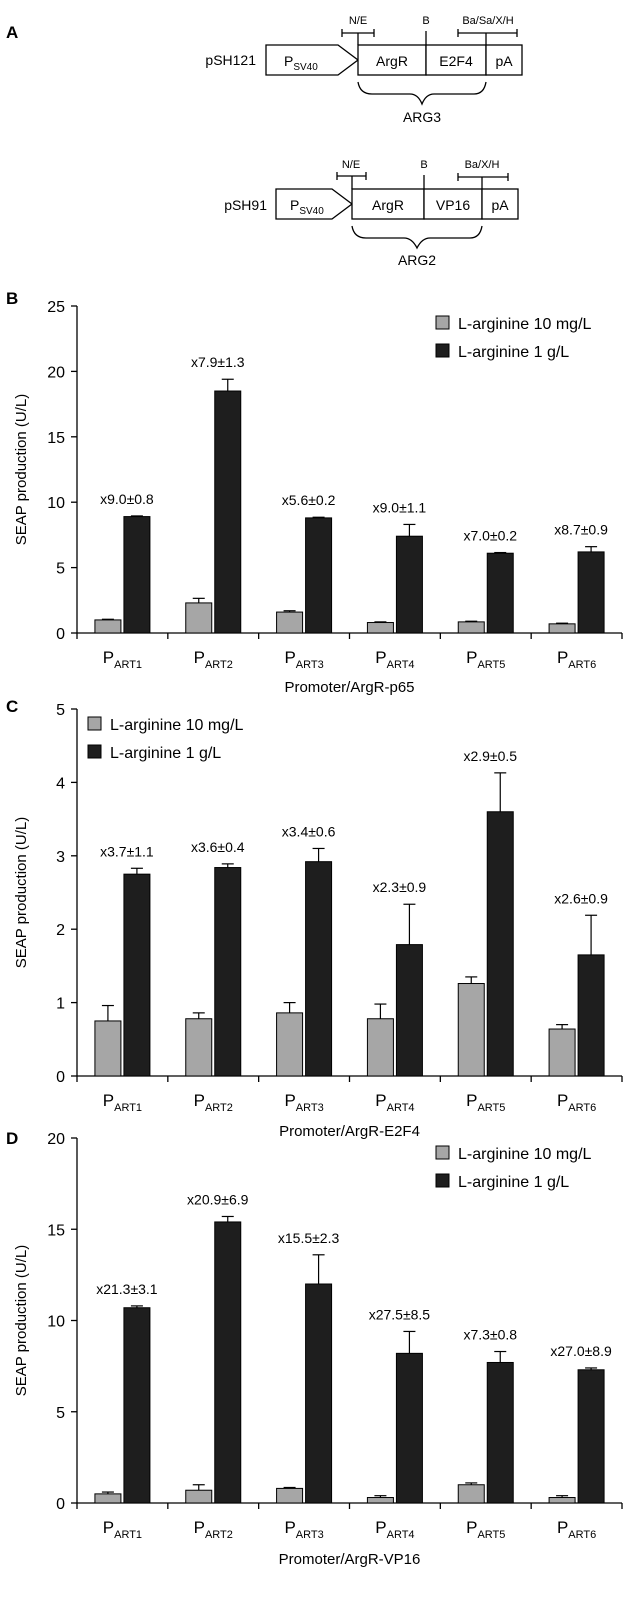  Describe the element at coordinates (56, 503) in the screenshot. I see `y-tick-label: 10` at that location.